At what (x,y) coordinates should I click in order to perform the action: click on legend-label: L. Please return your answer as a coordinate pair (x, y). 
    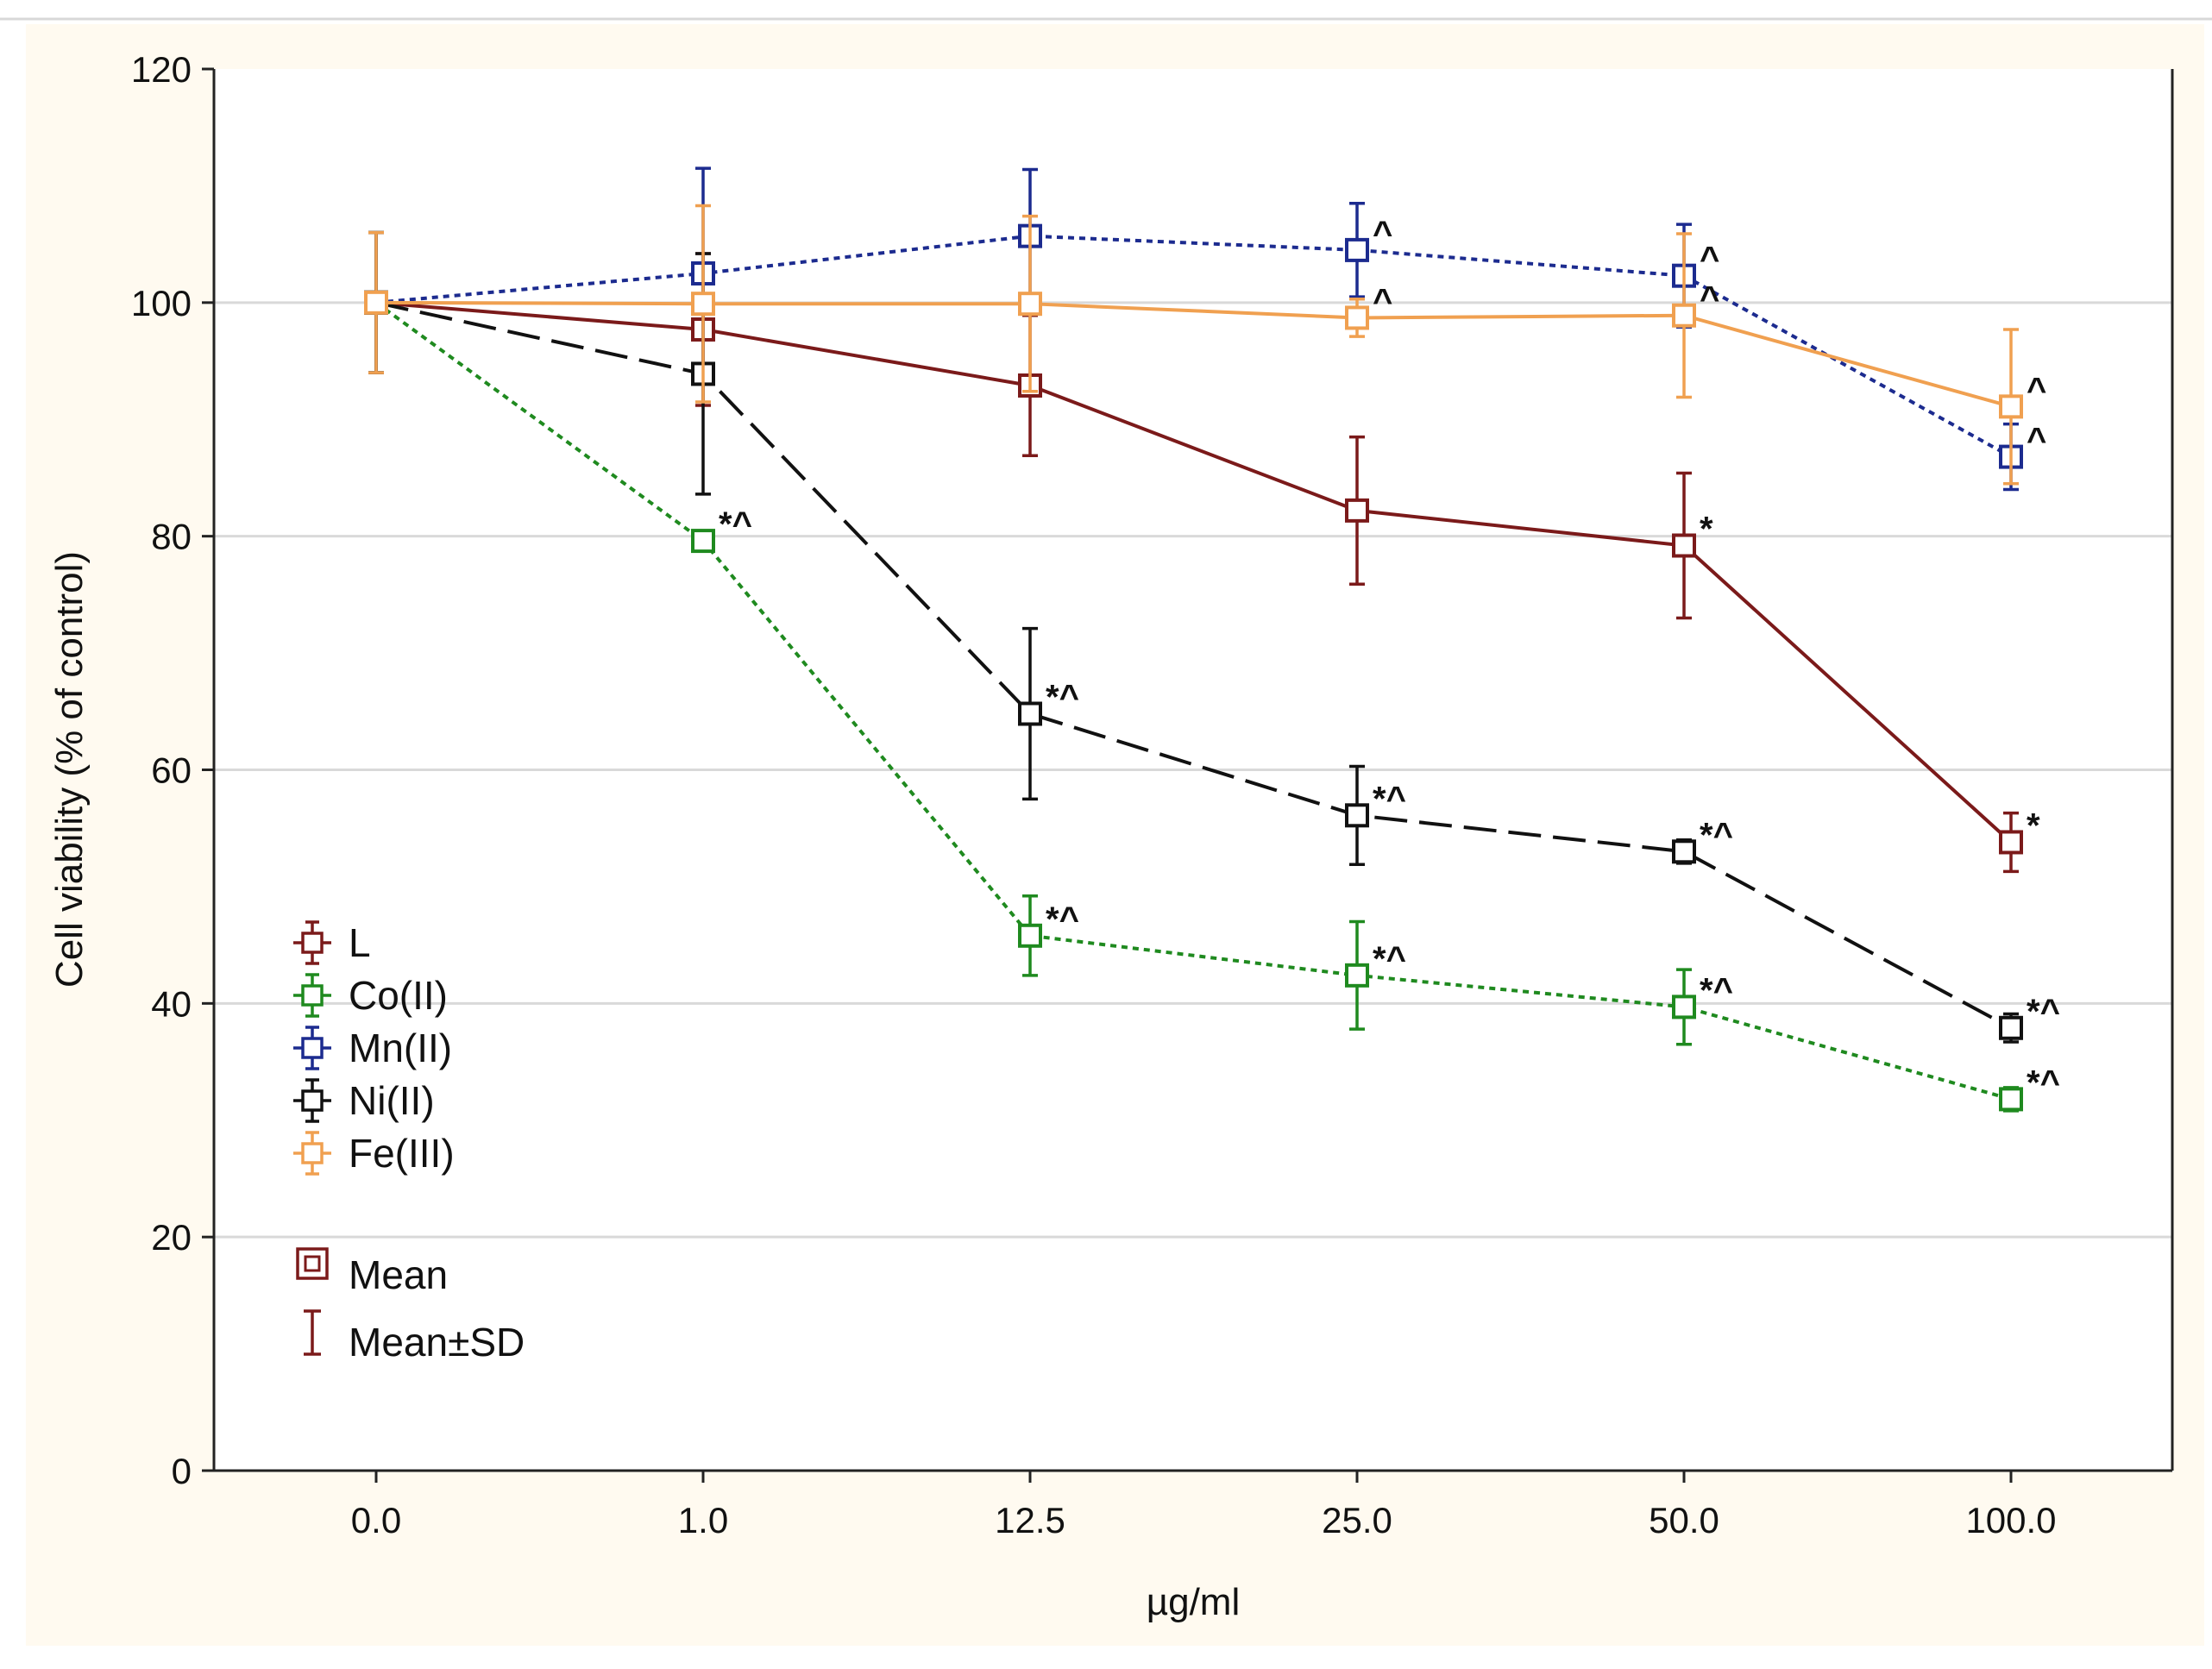
    Looking at the image, I should click on (360, 942).